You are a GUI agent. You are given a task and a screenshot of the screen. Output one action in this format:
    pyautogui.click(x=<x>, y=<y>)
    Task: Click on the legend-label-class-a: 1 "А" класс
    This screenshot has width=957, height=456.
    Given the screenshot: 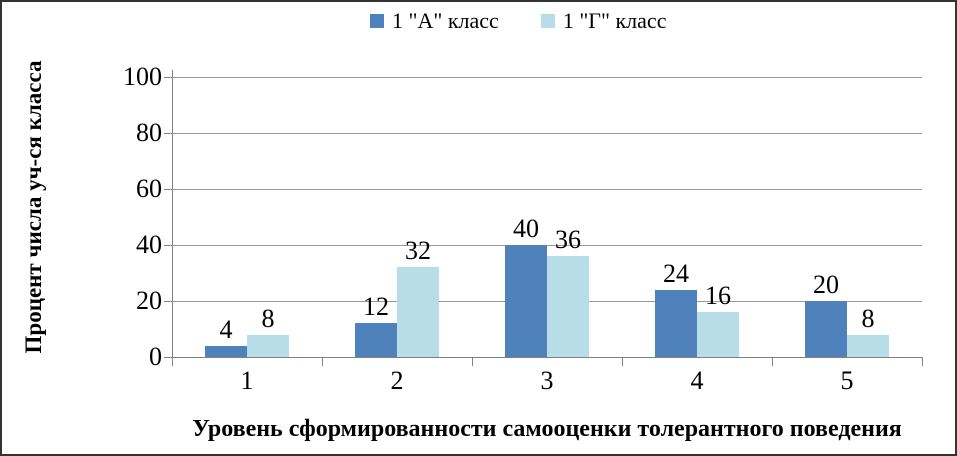 What is the action you would take?
    pyautogui.click(x=445, y=20)
    